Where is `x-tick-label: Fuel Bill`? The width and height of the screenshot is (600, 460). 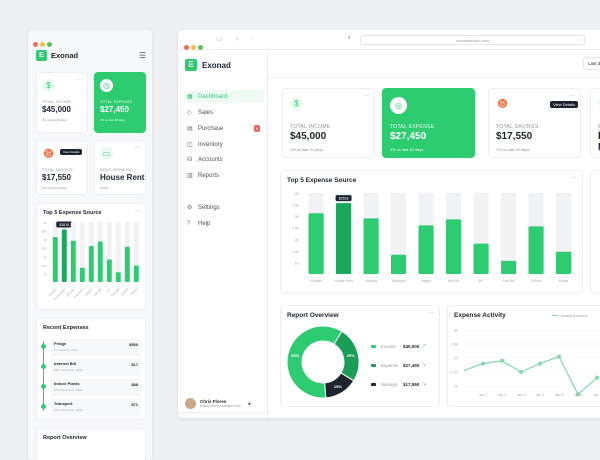 x-tick-label: Fuel Bill is located at coordinates (115, 292).